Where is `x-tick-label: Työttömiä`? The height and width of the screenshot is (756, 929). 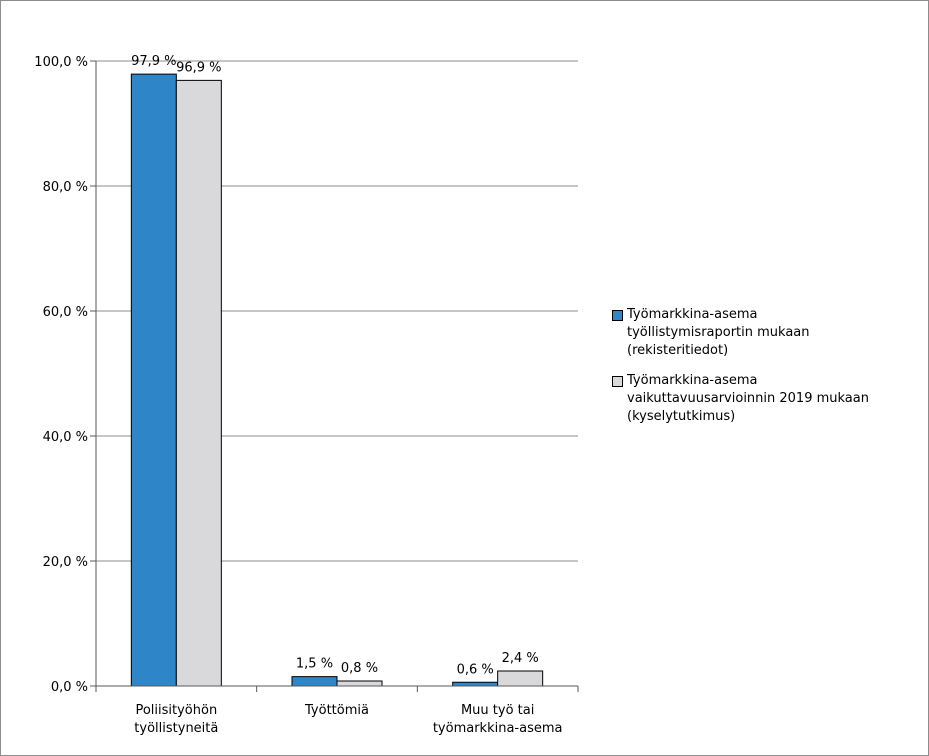
x-tick-label: Työttömiä is located at coordinates (336, 710).